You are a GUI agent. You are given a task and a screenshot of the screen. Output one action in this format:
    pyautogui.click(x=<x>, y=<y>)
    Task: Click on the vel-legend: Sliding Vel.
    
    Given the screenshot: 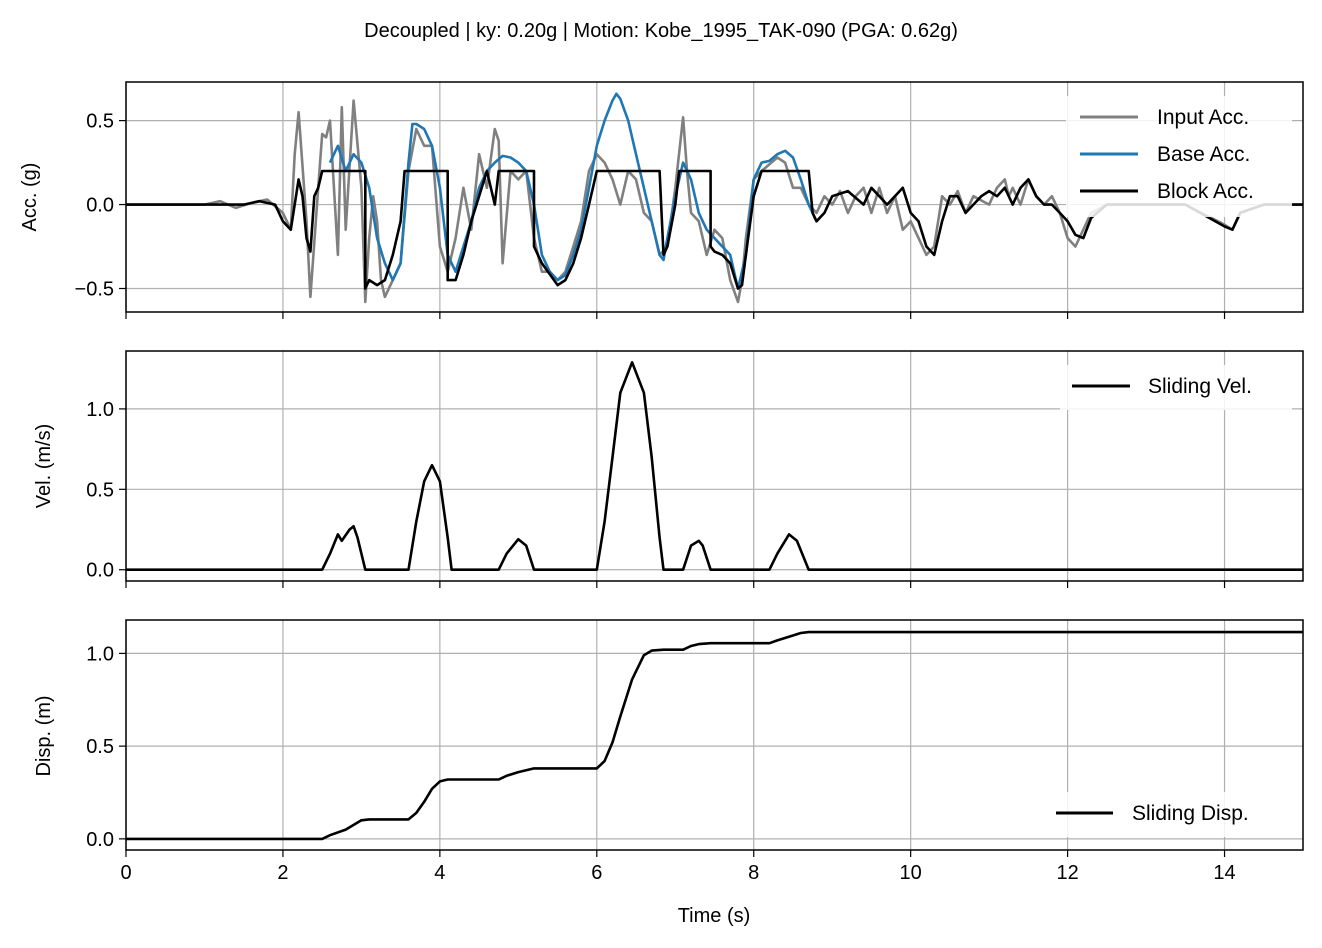 What is the action you would take?
    pyautogui.click(x=1176, y=387)
    